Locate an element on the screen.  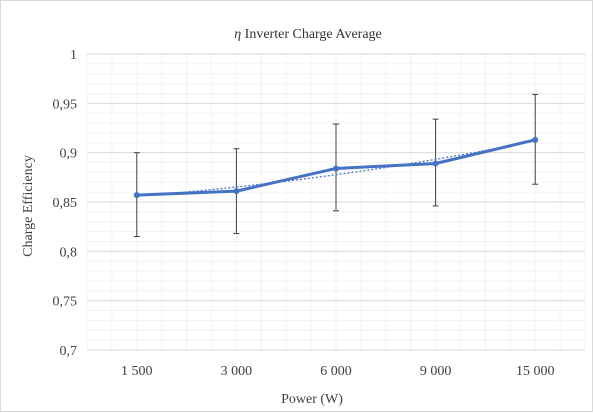
y-tick-labels: 0,7 0,75 0,8 0,85 0,9 0,95 1 is located at coordinates (65, 203).